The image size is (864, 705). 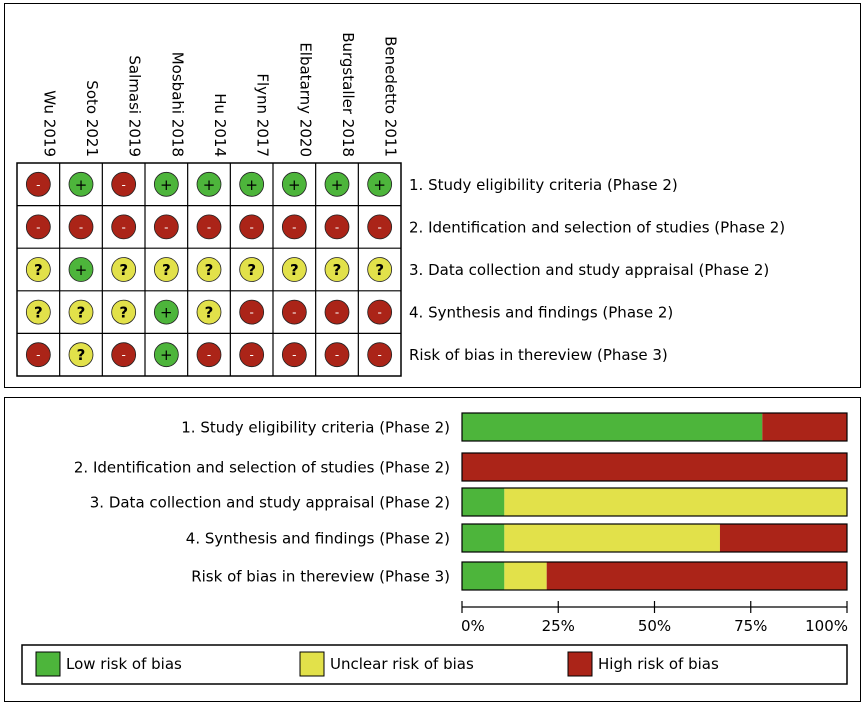 I want to click on x-tick-label: 50%, so click(x=654, y=626).